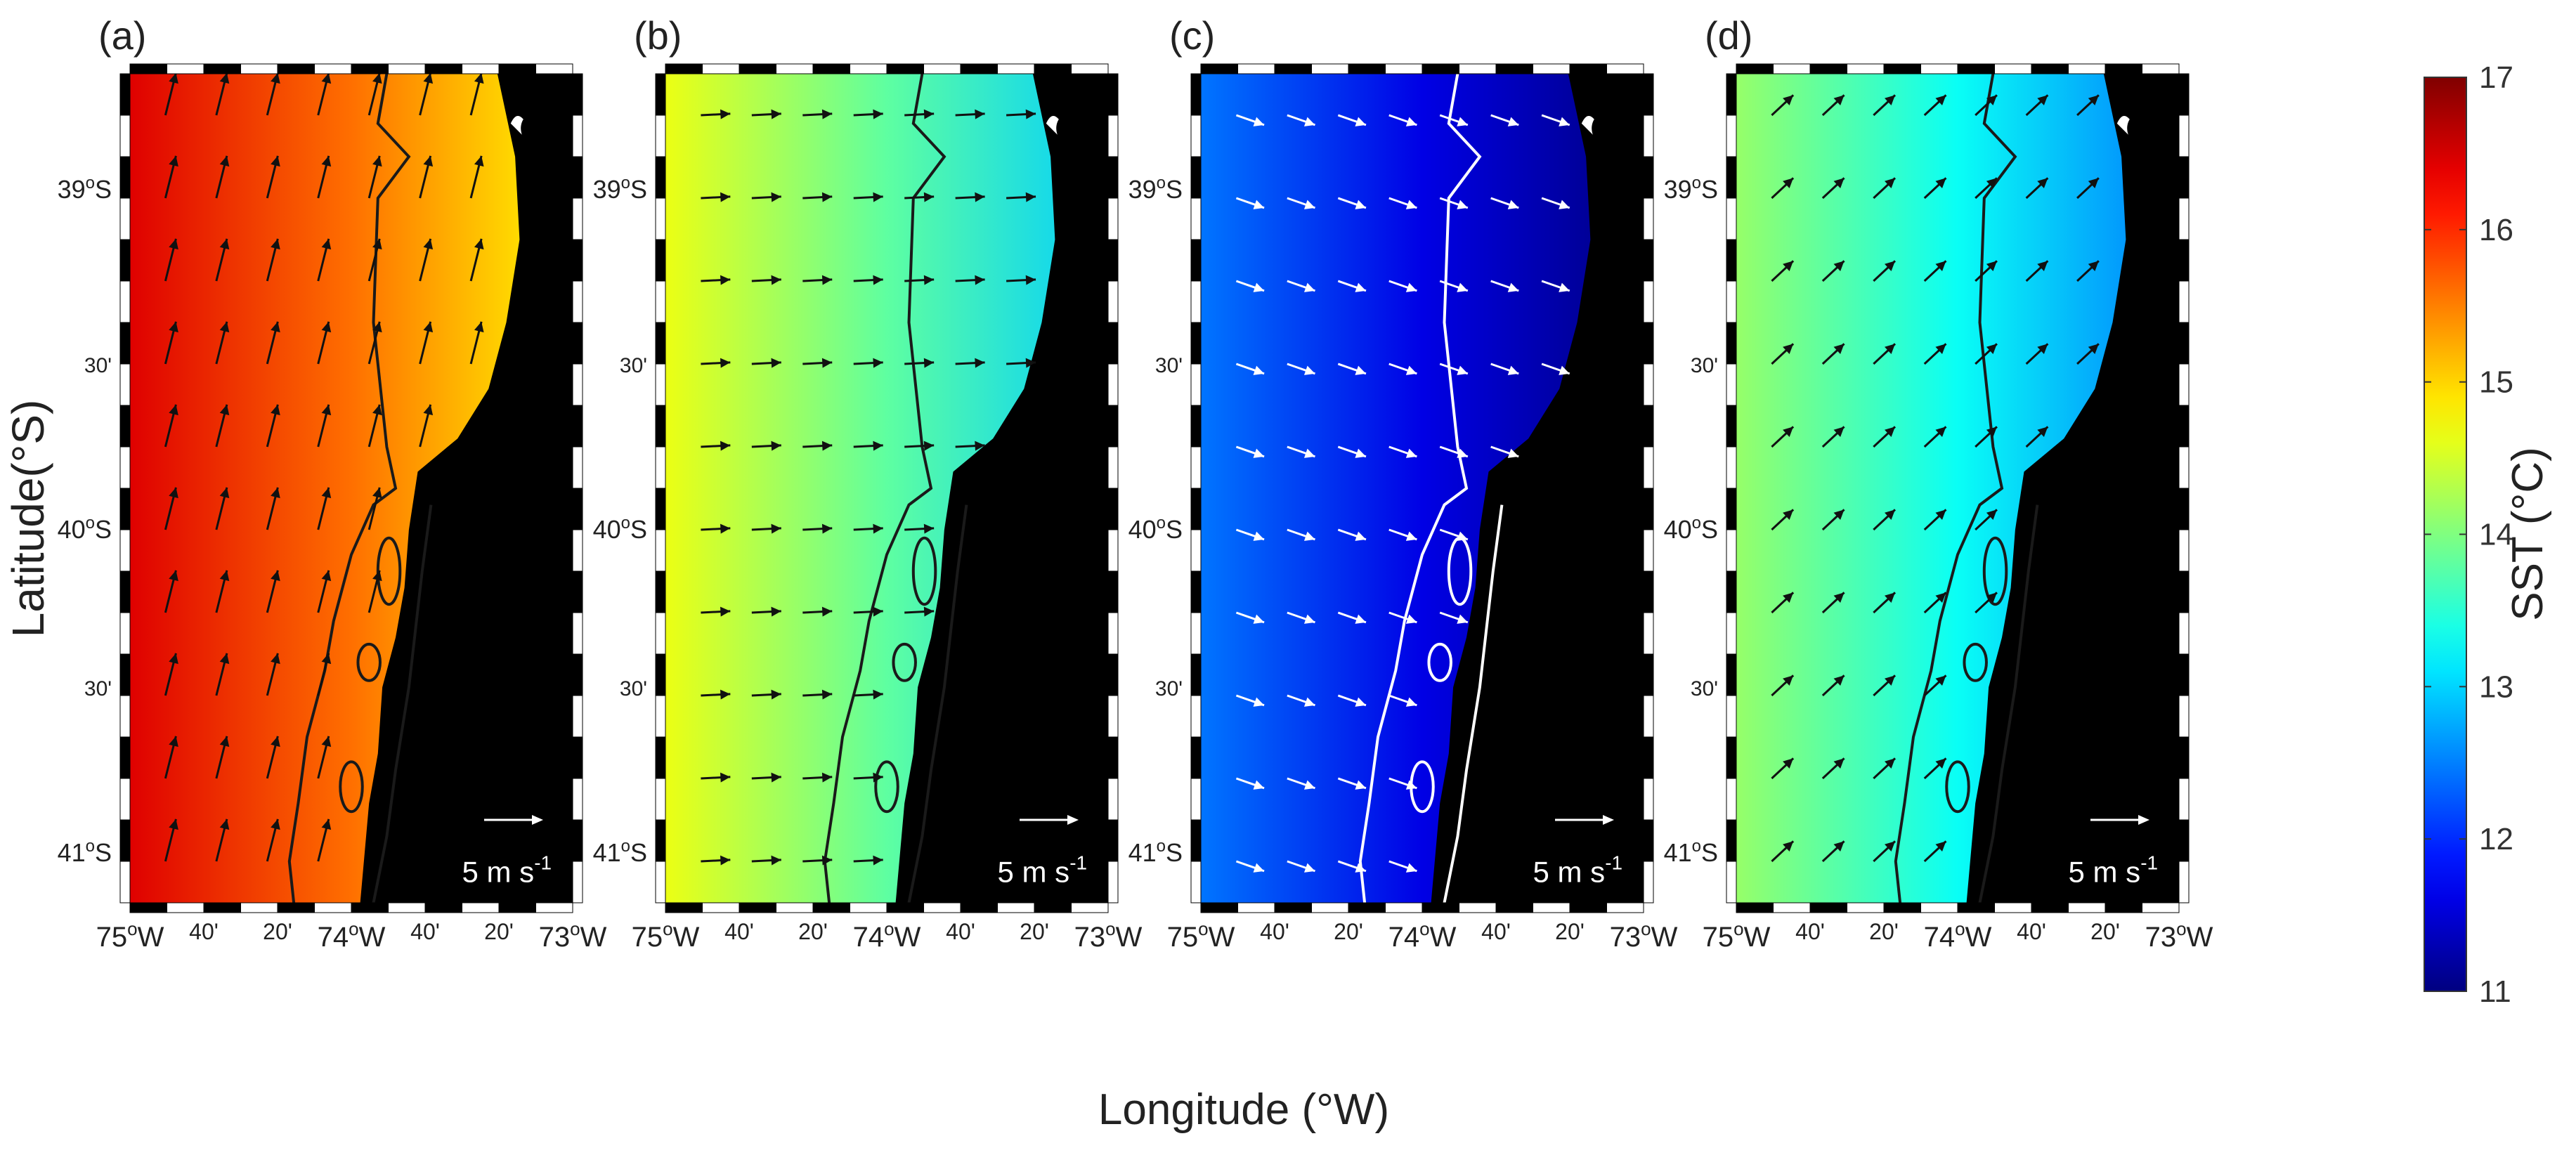 The image size is (2576, 1155). What do you see at coordinates (1728, 35) in the screenshot?
I see `panel-label: (d)` at bounding box center [1728, 35].